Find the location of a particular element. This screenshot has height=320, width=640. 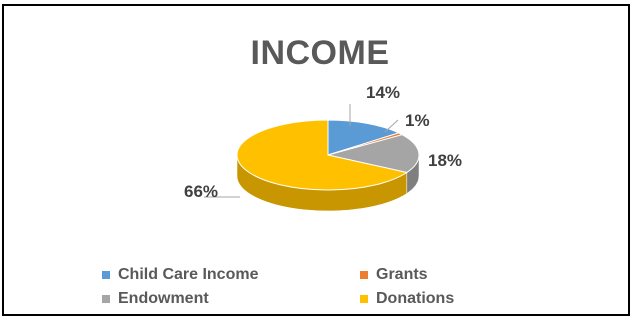

legend-label: Child Care Income is located at coordinates (188, 274).